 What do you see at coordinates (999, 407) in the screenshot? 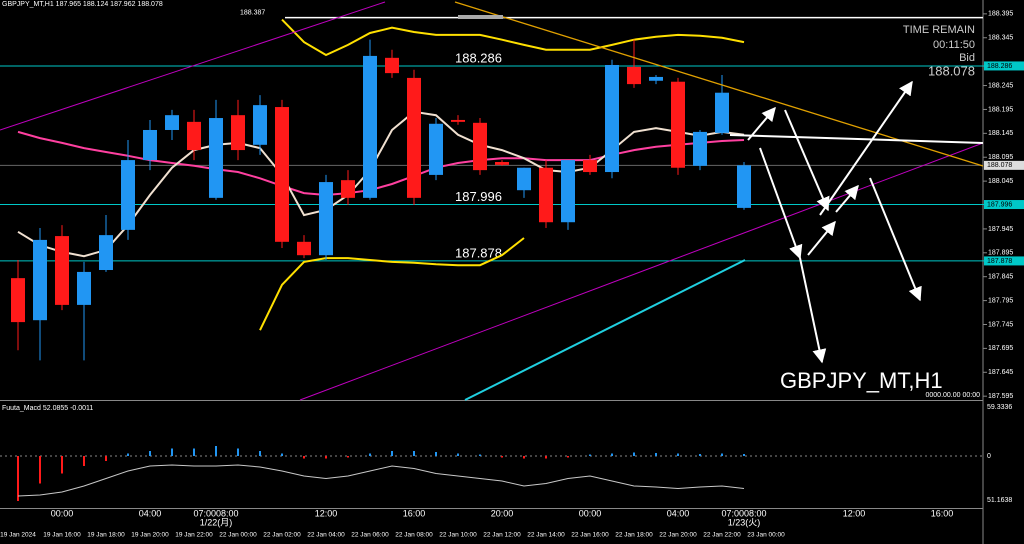
I see `macd-axis-label: 59.3336` at bounding box center [999, 407].